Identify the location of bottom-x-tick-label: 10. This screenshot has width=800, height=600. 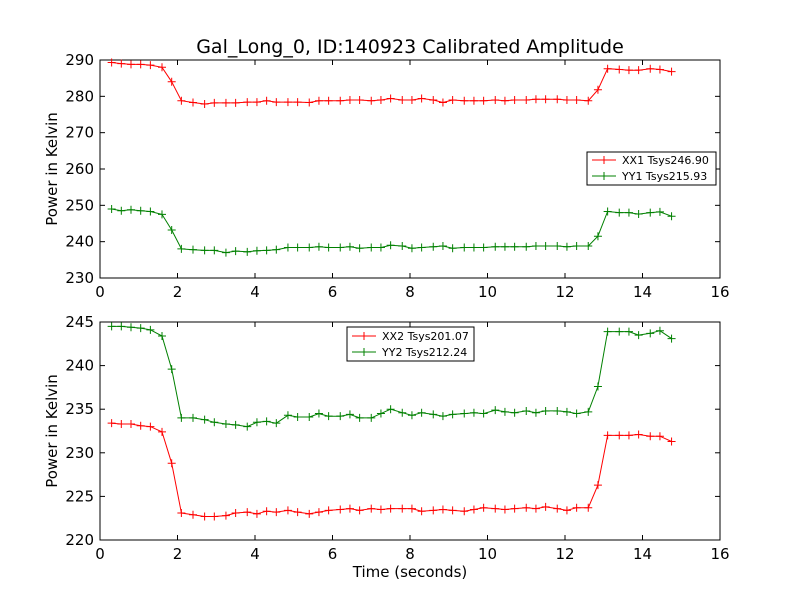
(487, 554).